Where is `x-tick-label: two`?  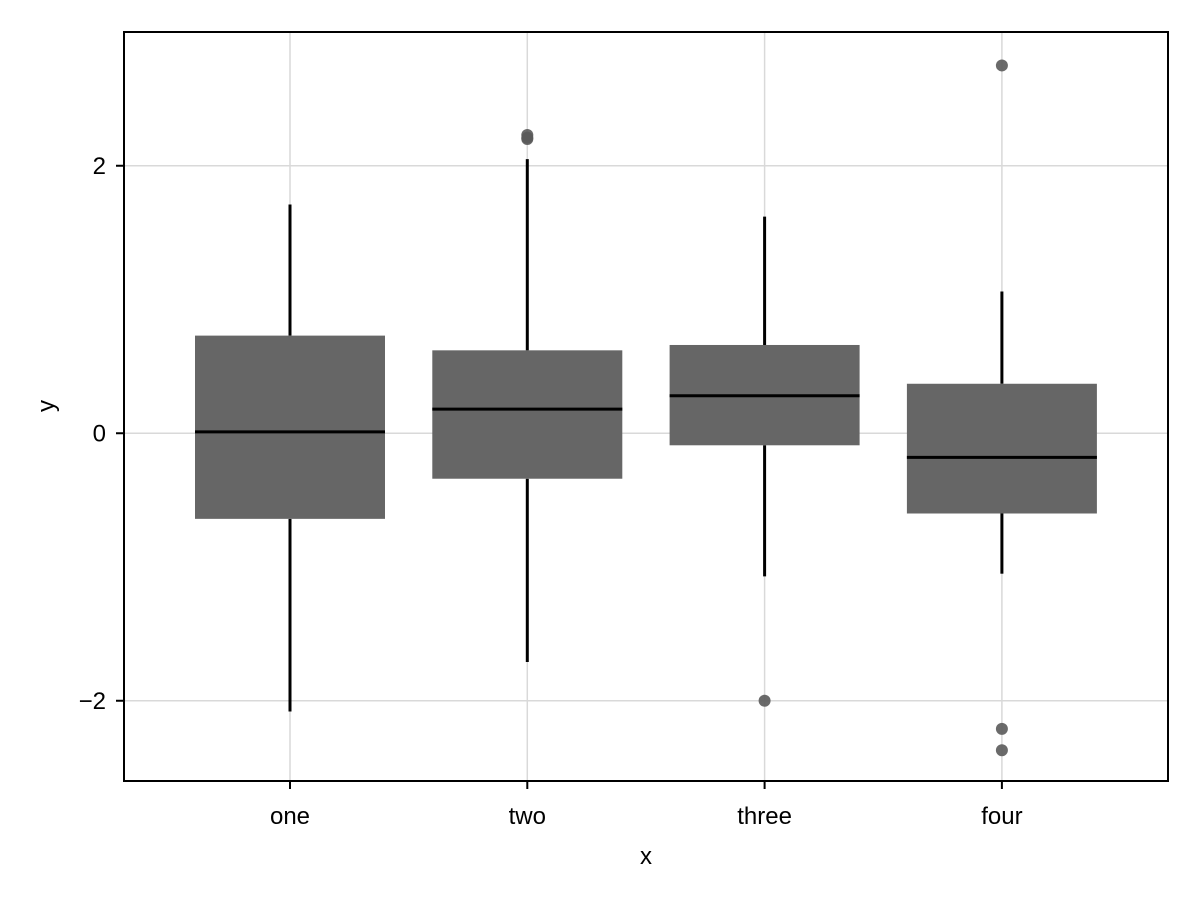
x-tick-label: two is located at coordinates (527, 816).